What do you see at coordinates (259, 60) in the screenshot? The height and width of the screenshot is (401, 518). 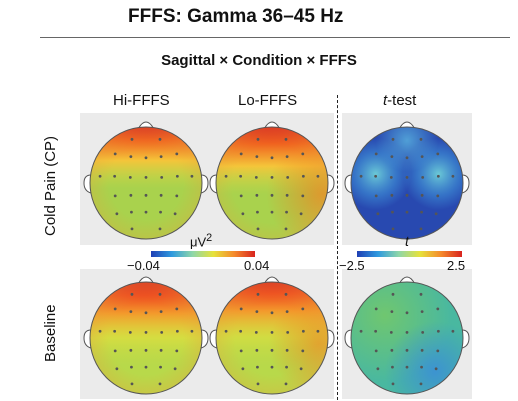 I see `figure-subtitle: Sagittal × Condition × FFFS` at bounding box center [259, 60].